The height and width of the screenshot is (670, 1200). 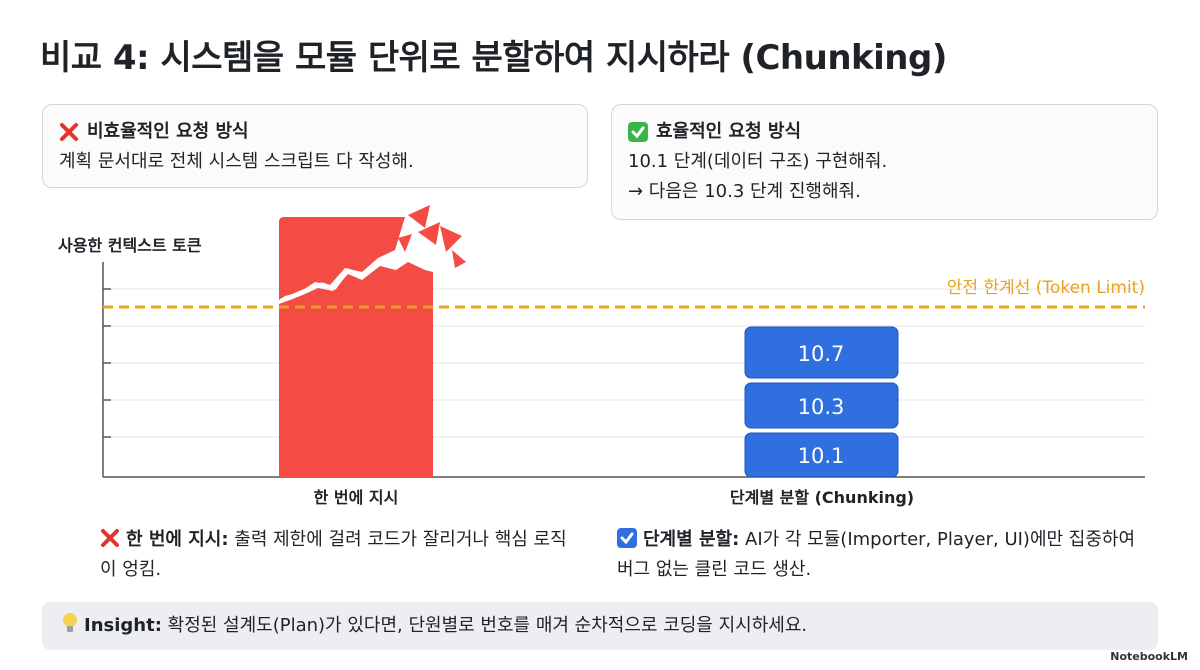 I want to click on axis-ticks, so click(x=107, y=363).